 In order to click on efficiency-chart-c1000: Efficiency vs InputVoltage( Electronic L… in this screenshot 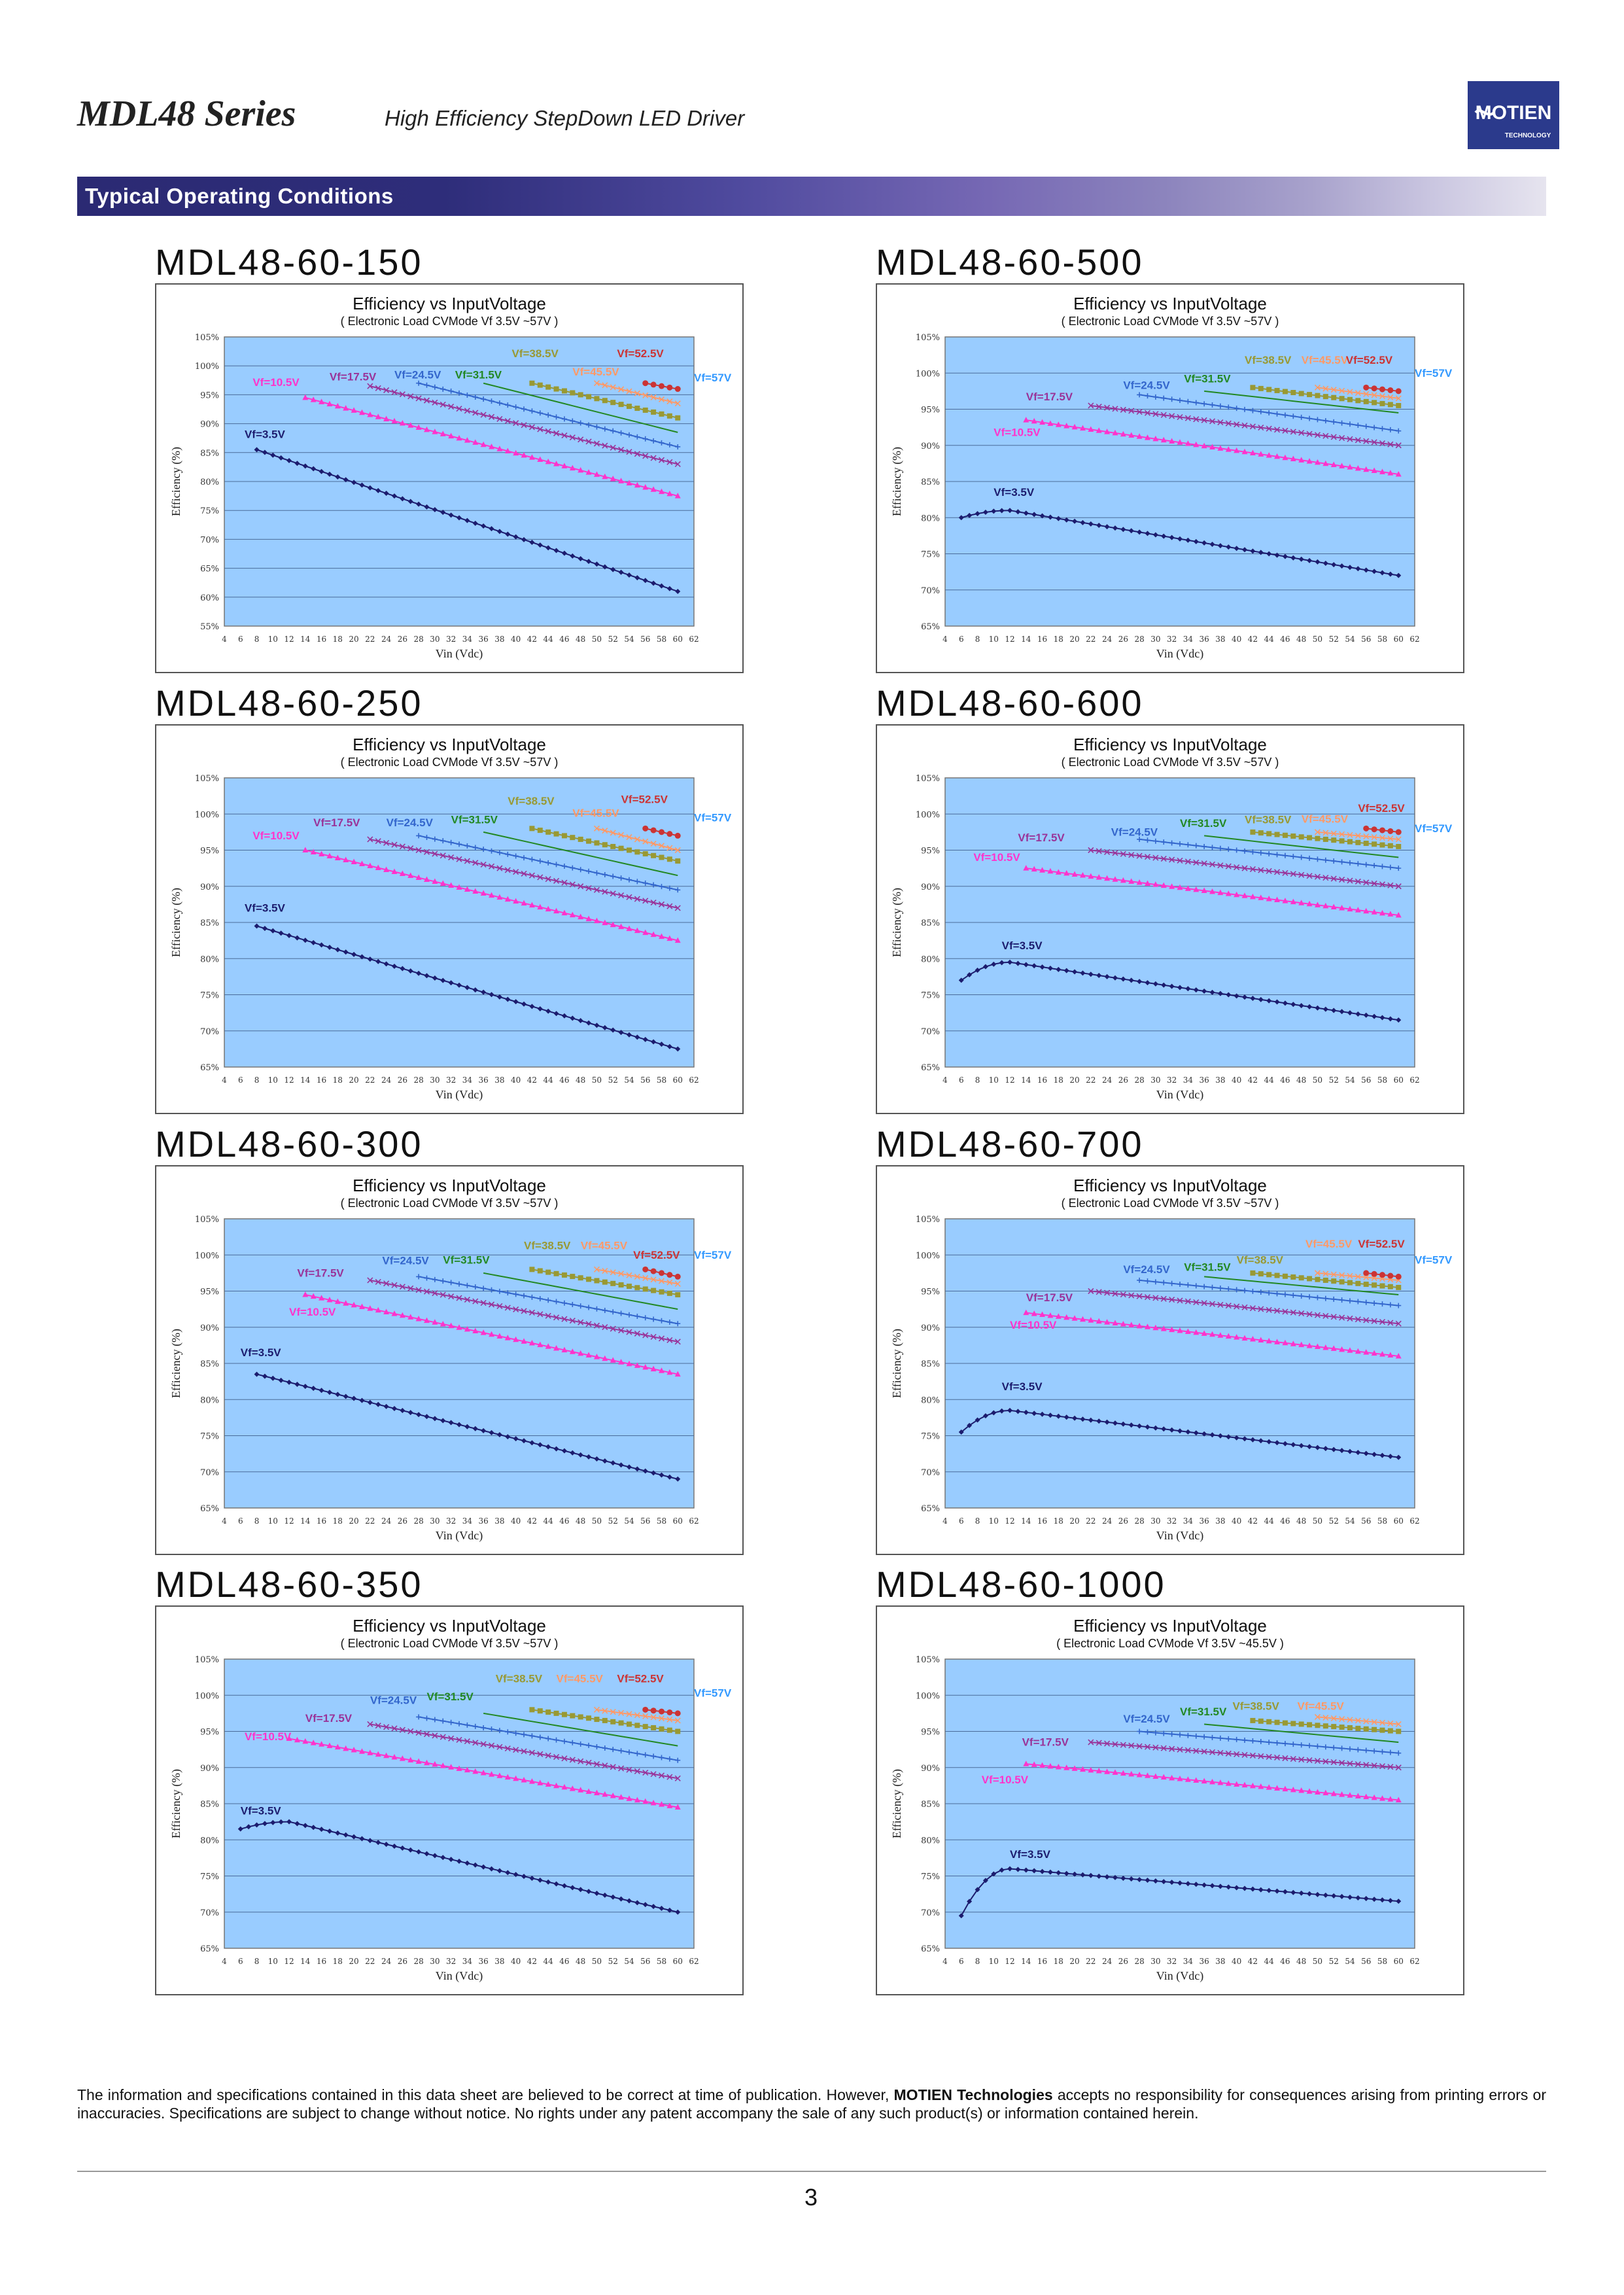, I will do `click(1155, 1799)`.